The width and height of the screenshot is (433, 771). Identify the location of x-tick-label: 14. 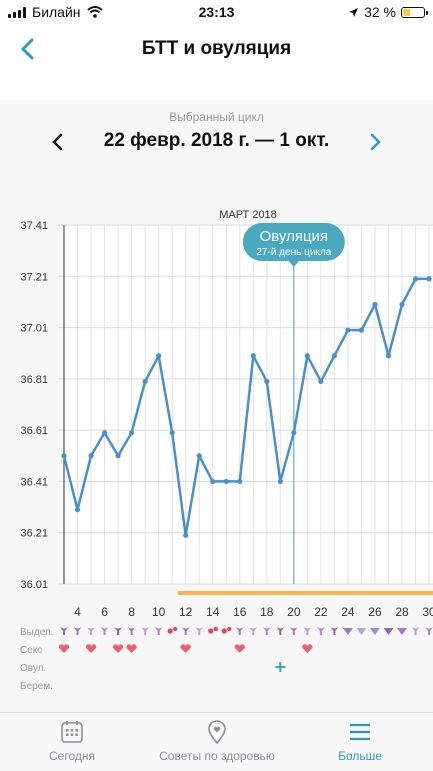
(213, 612).